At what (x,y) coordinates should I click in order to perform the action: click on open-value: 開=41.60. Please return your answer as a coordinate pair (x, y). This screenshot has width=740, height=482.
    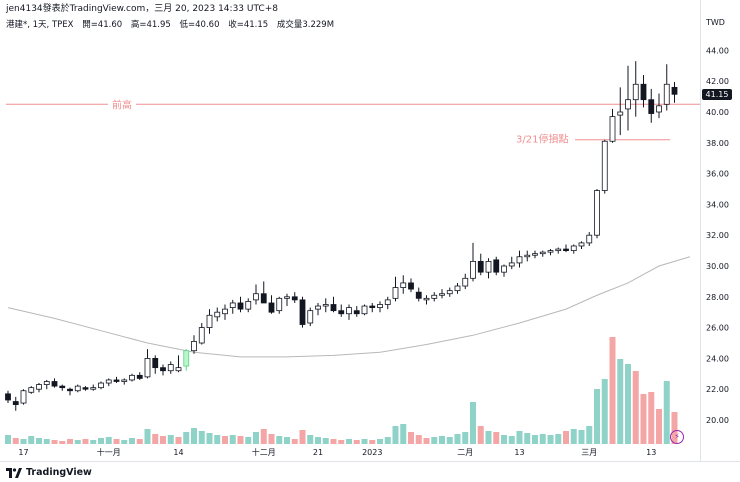
    Looking at the image, I should click on (102, 25).